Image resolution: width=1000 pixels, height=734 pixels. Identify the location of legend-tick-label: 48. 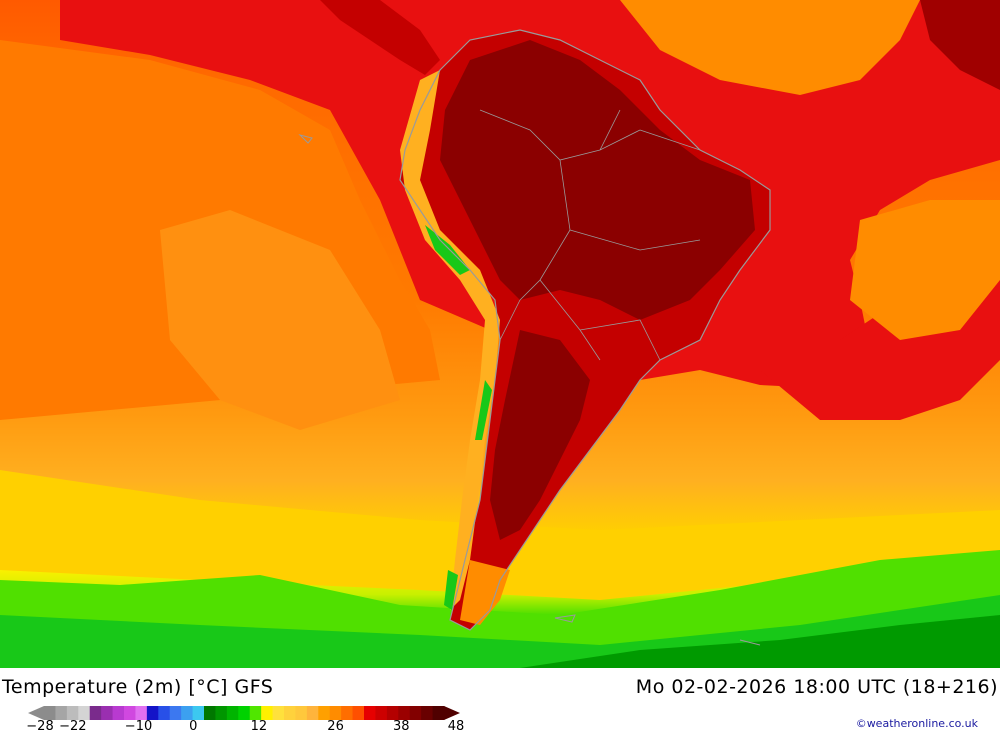
(456, 726).